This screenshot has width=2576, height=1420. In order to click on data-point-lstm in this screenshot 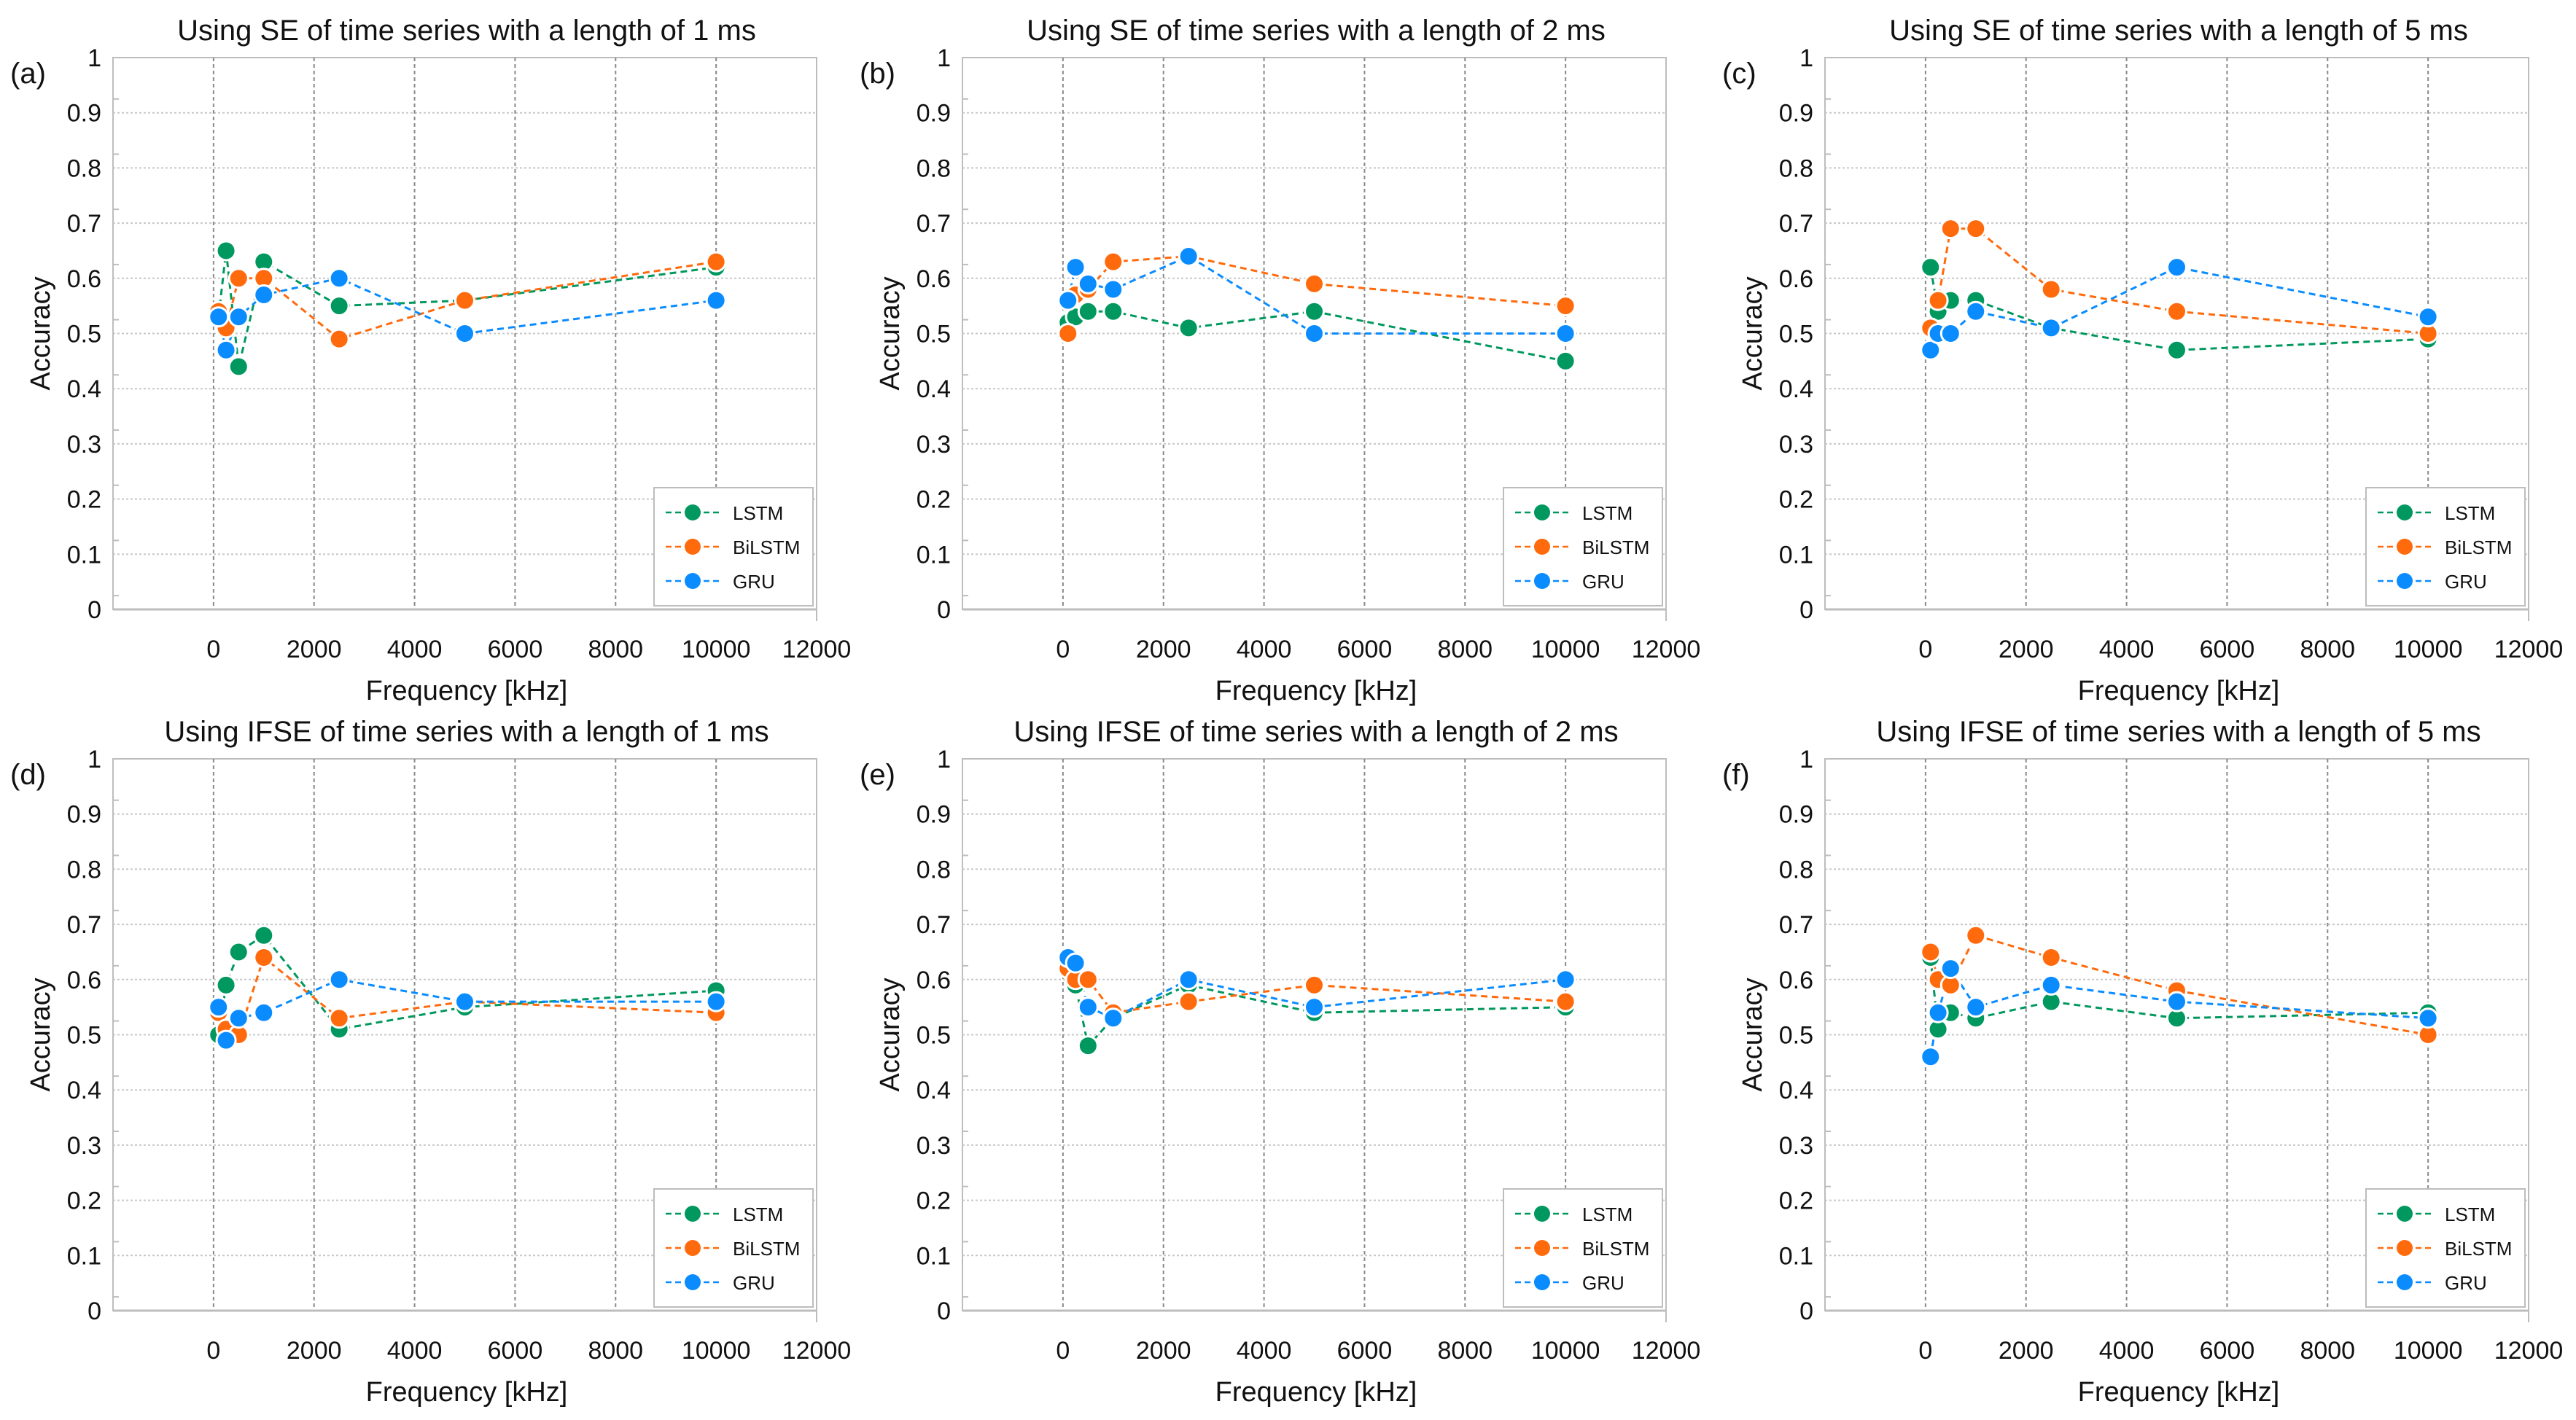, I will do `click(1188, 328)`.